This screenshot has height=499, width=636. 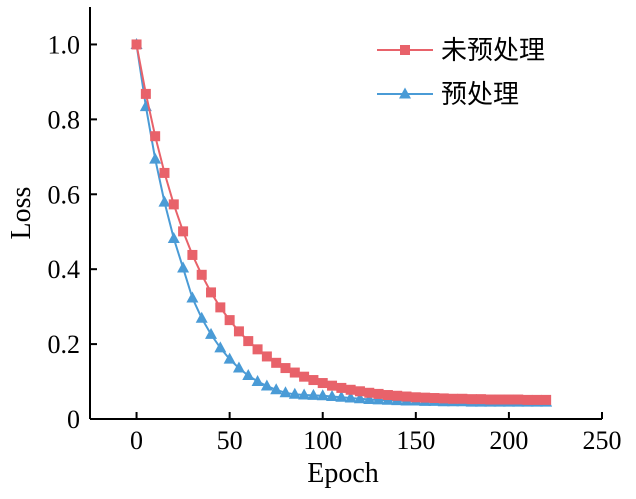 I want to click on y-tick-label: 0.6, so click(x=64, y=194).